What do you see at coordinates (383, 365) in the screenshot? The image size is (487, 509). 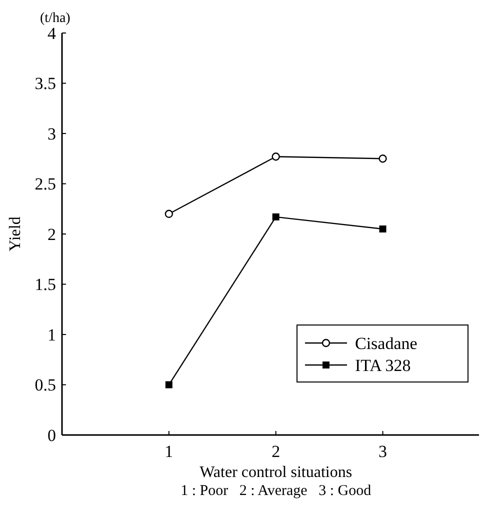 I see `legend-label: ITA 328` at bounding box center [383, 365].